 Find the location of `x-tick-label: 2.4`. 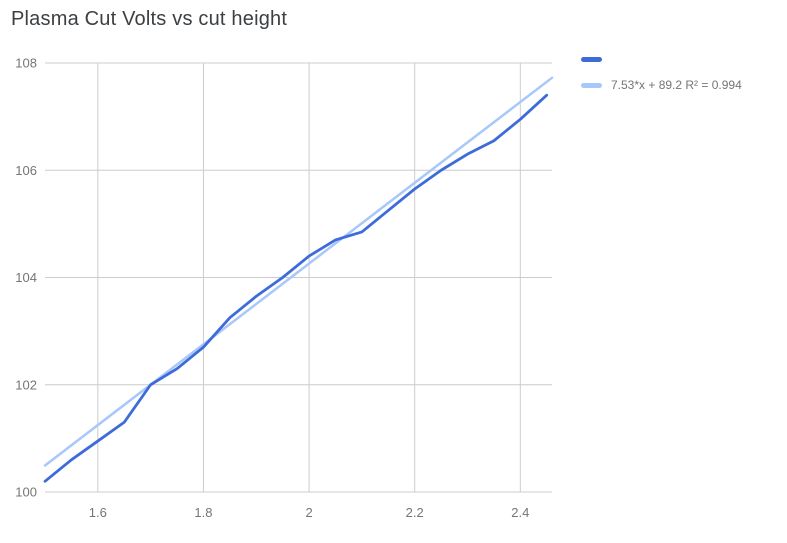

x-tick-label: 2.4 is located at coordinates (520, 512).